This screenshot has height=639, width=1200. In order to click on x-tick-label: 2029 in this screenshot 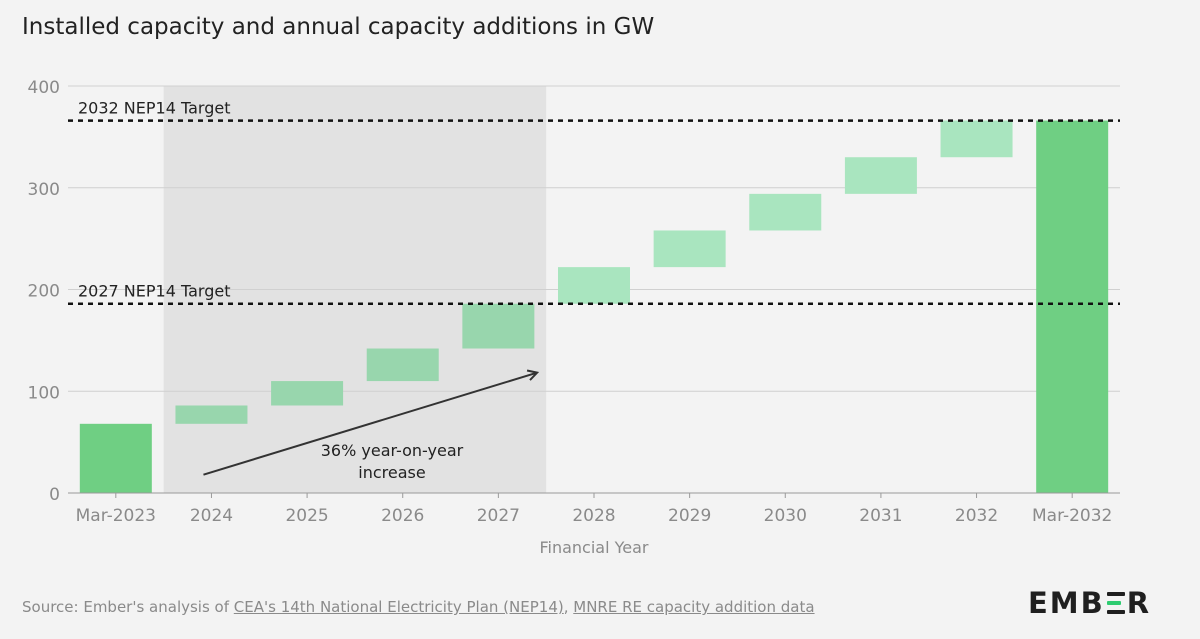, I will do `click(689, 516)`.